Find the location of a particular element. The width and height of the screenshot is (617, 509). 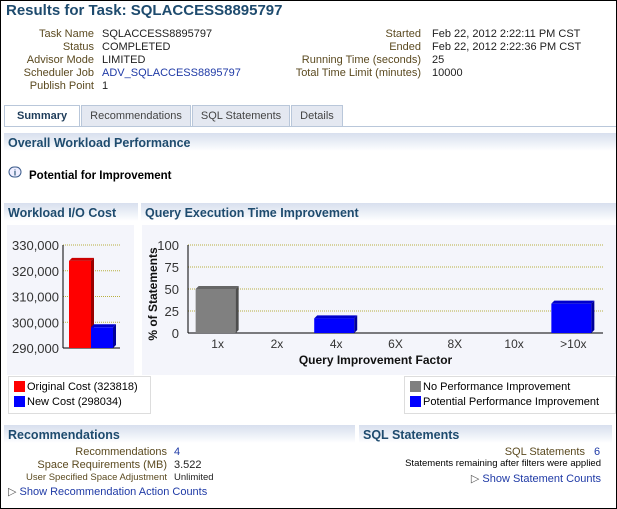

info-label: Running Time (seconds) is located at coordinates (361, 60).